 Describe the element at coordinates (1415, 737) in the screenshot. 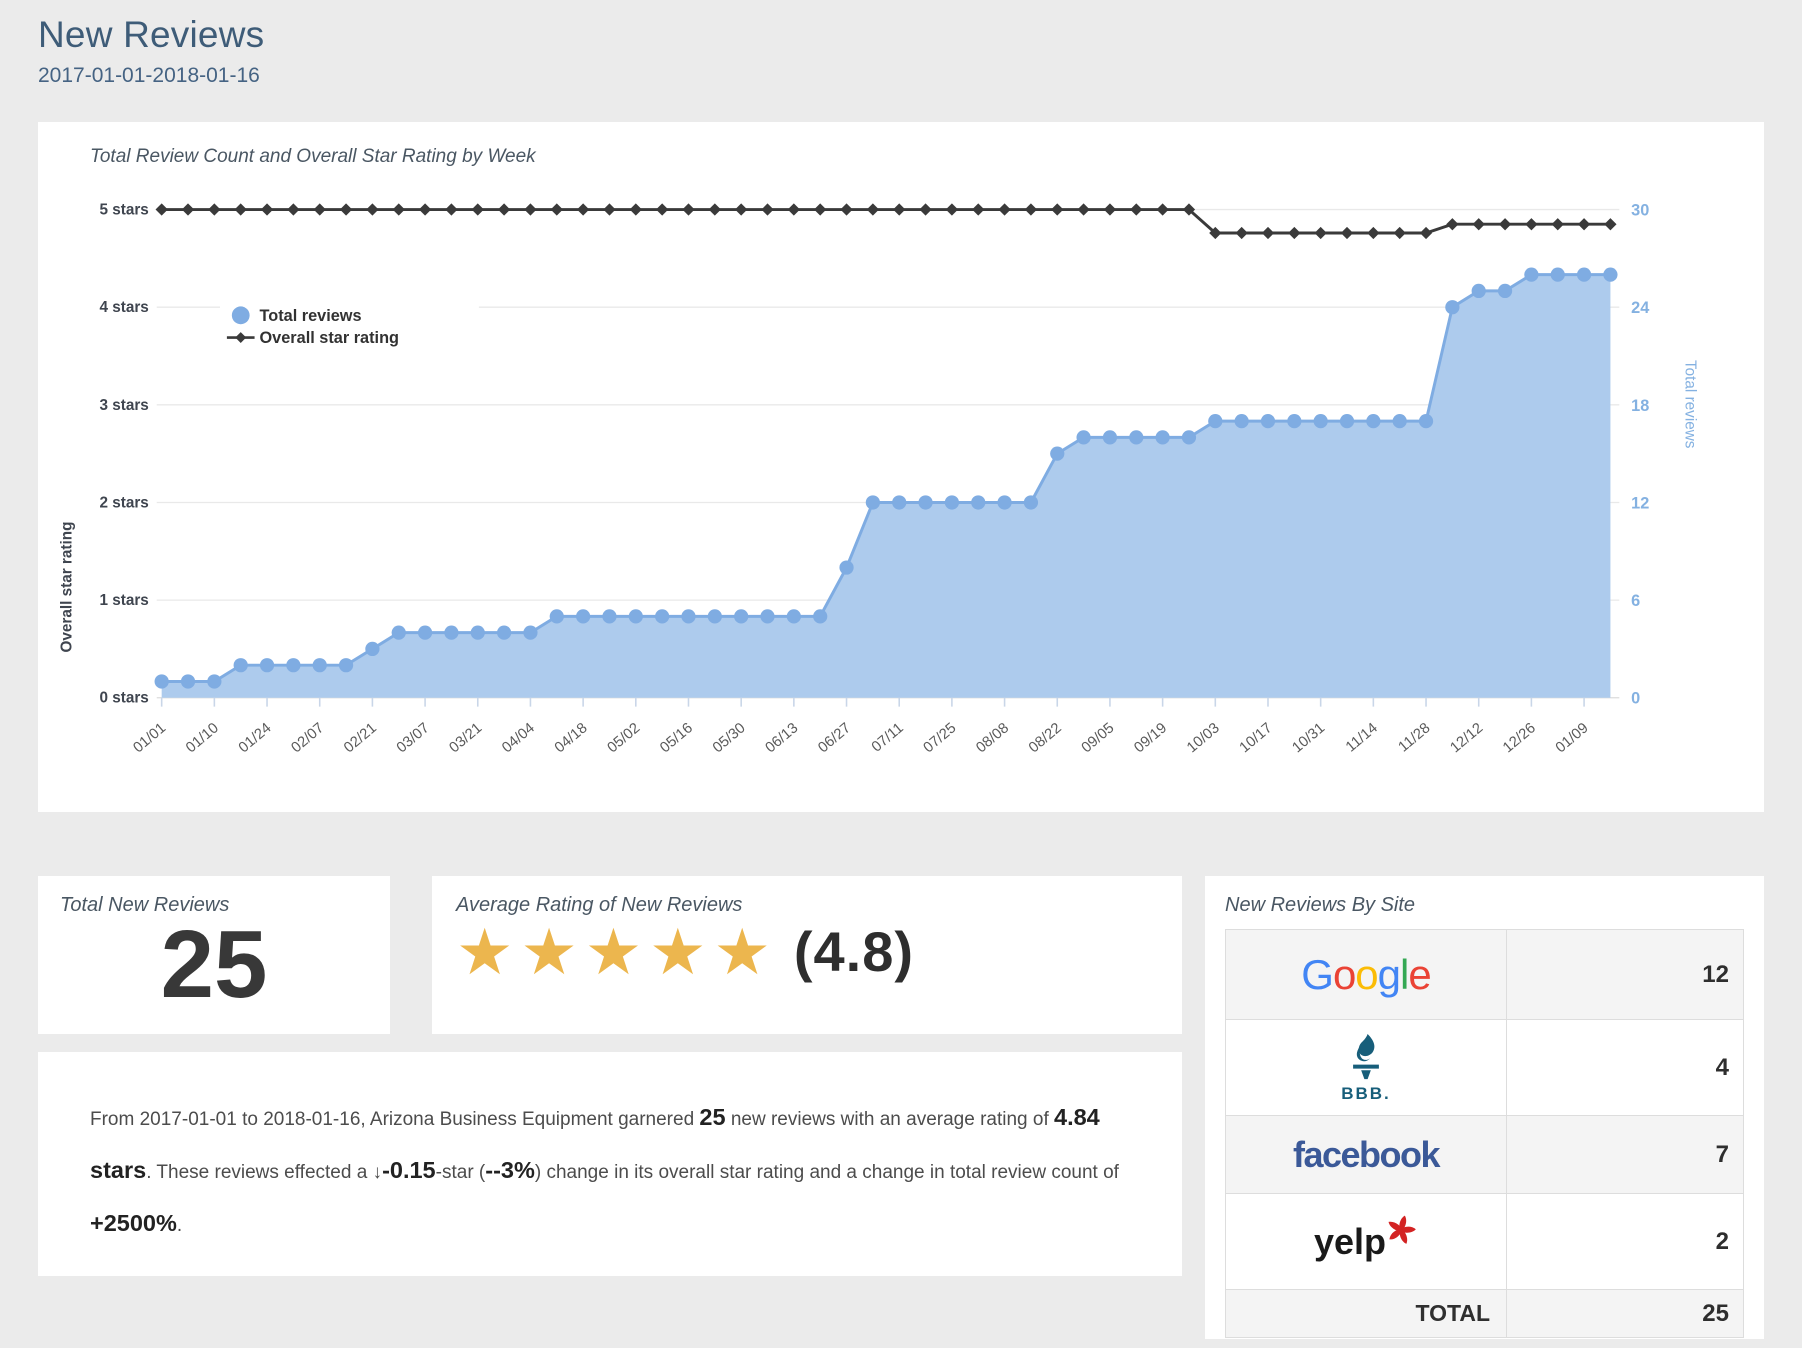

I see `svg-text: 11/28` at that location.